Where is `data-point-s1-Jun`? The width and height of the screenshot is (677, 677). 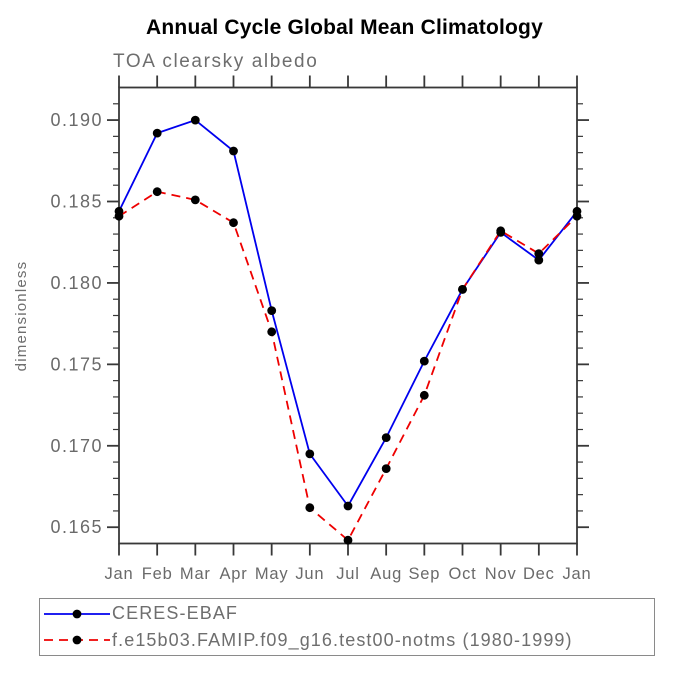 data-point-s1-Jun is located at coordinates (310, 508).